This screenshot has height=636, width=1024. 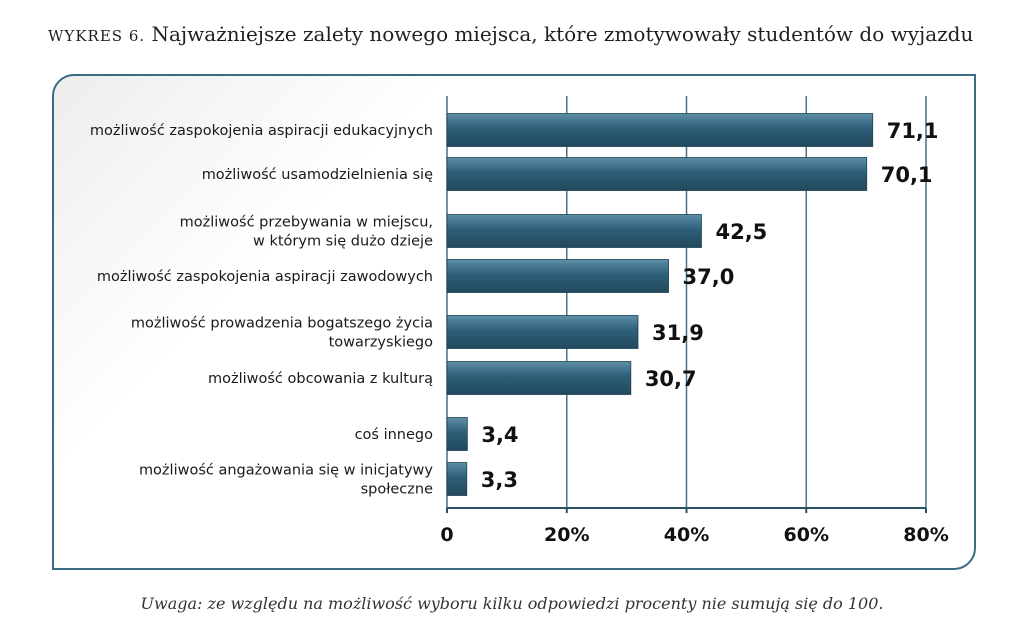 What do you see at coordinates (320, 379) in the screenshot?
I see `category-label-5: możliwość obcowania z kulturą` at bounding box center [320, 379].